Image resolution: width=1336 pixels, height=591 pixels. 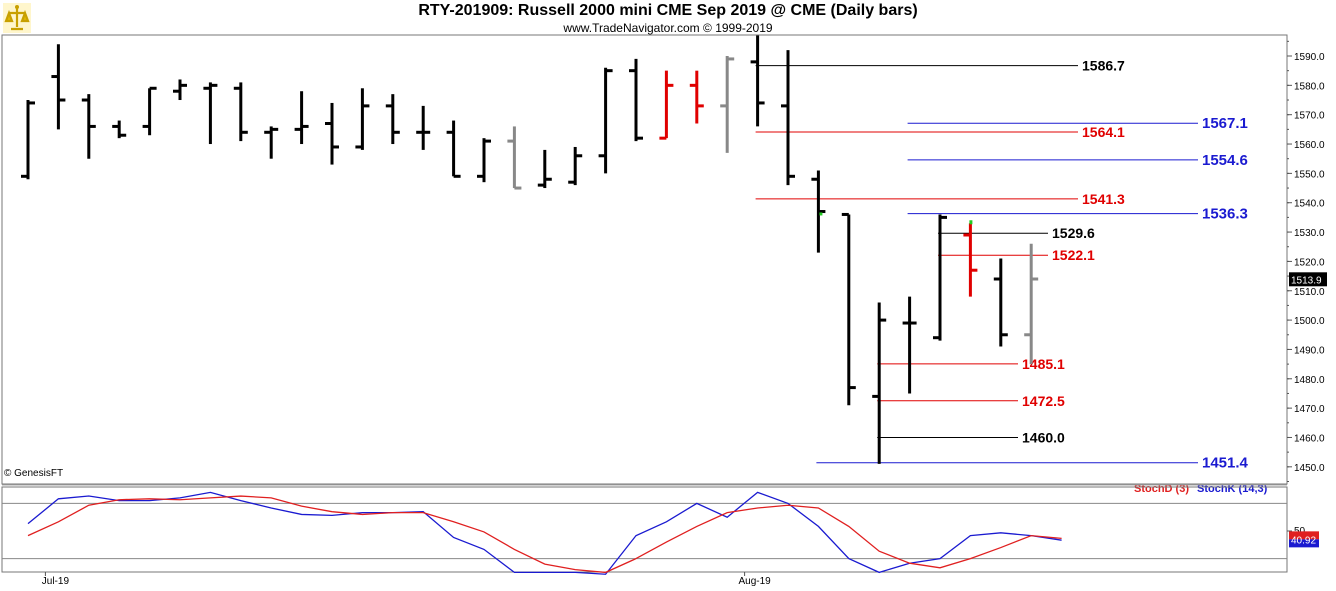 I want to click on y-tick-label: 1550.0, so click(x=1309, y=174).